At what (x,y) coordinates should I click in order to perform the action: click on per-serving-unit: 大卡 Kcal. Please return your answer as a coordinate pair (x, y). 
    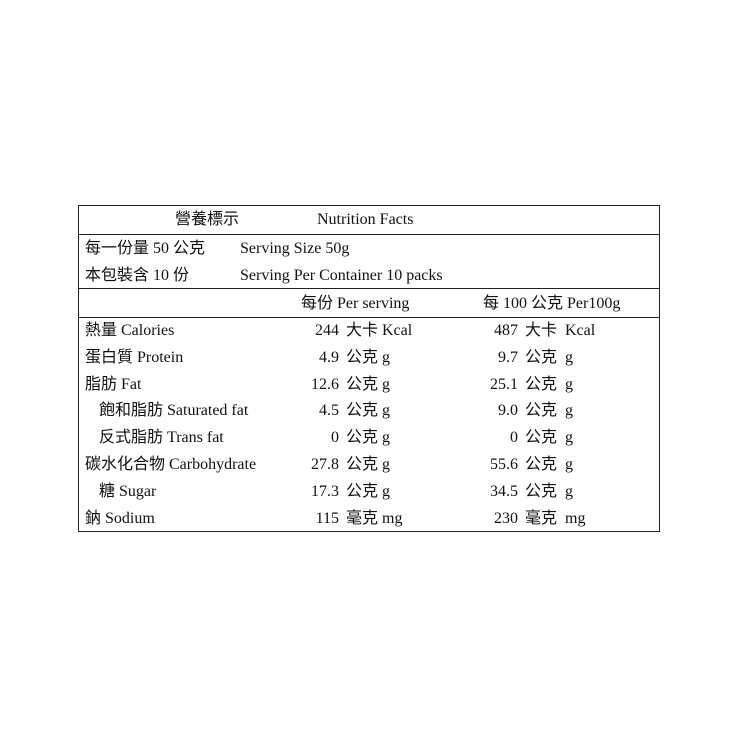
    Looking at the image, I should click on (379, 330).